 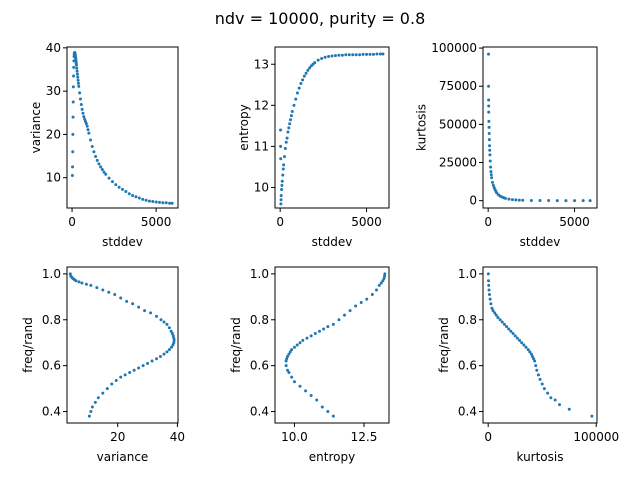 What do you see at coordinates (364, 437) in the screenshot?
I see `x-tick-label: 12.5` at bounding box center [364, 437].